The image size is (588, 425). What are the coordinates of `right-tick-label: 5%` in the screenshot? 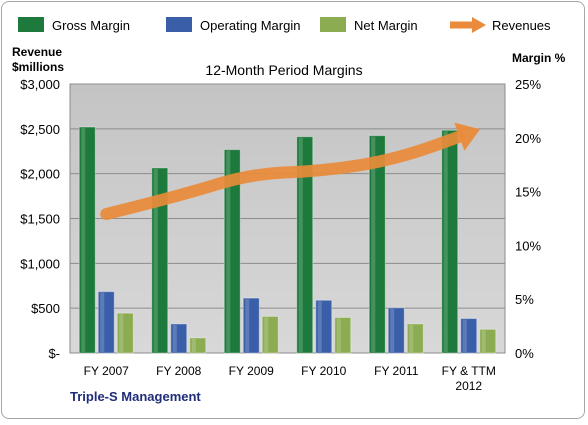 It's located at (524, 299).